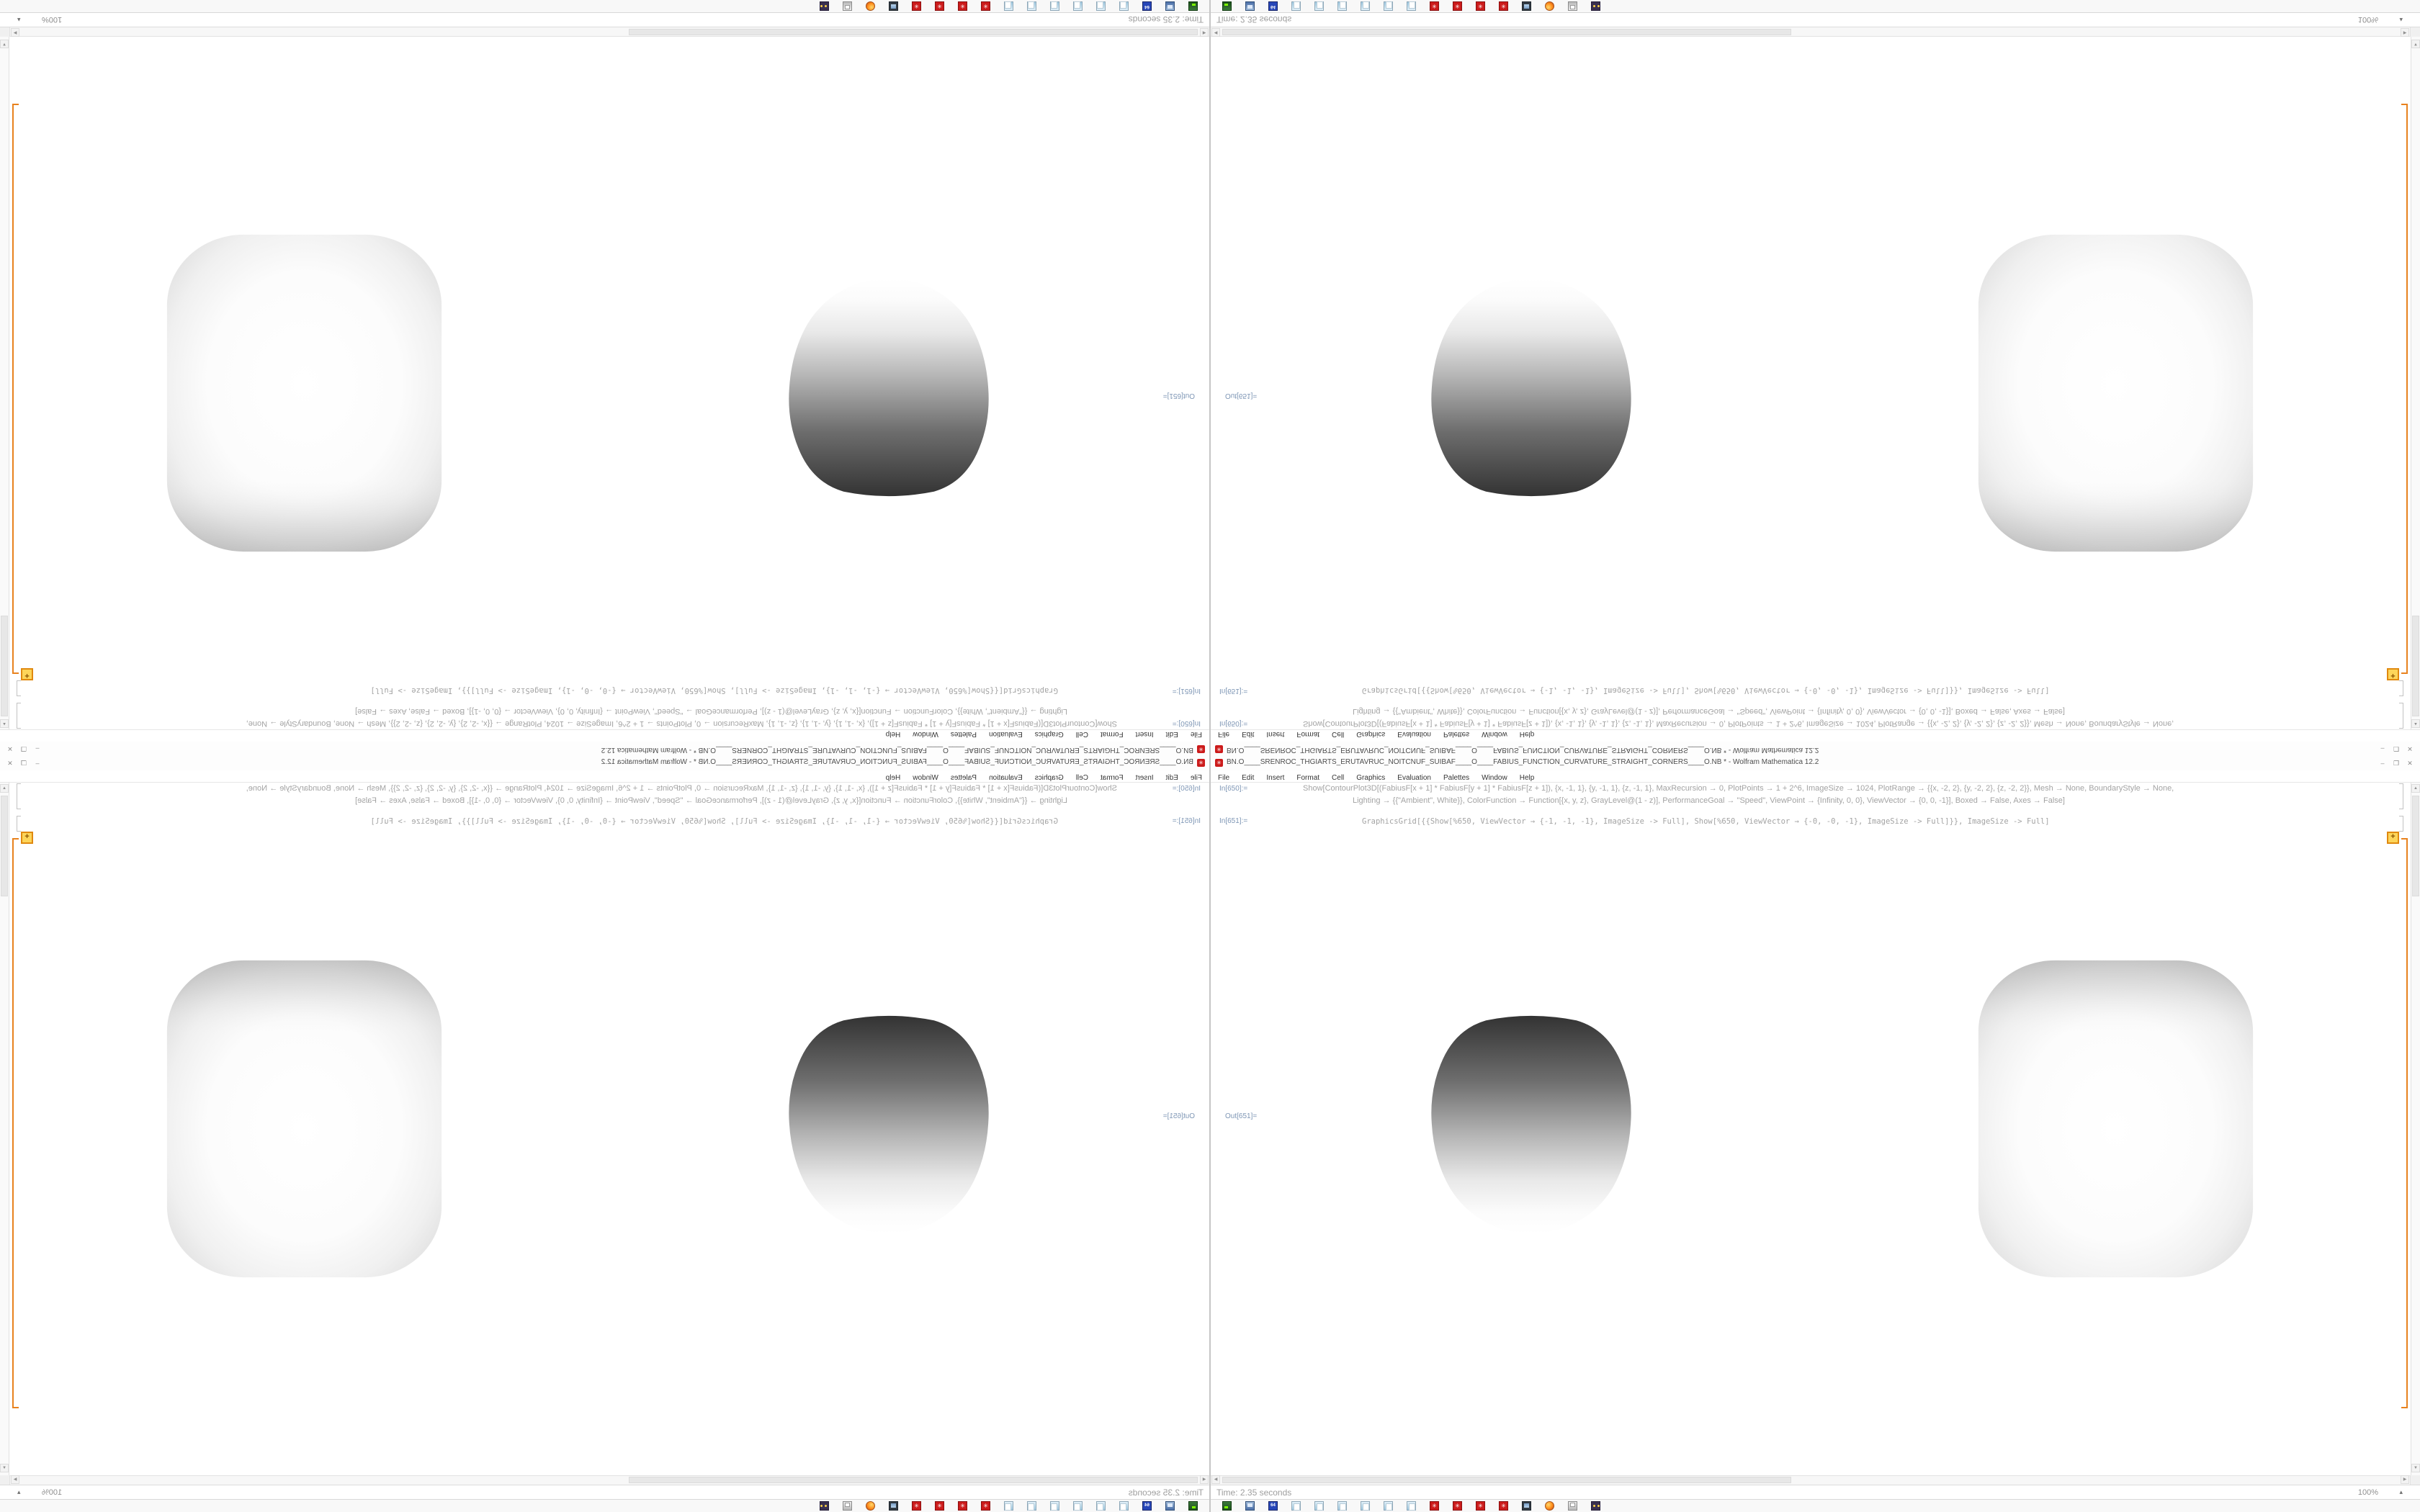 This screenshot has width=2420, height=1512. What do you see at coordinates (1308, 778) in the screenshot?
I see `menu-format: Format` at bounding box center [1308, 778].